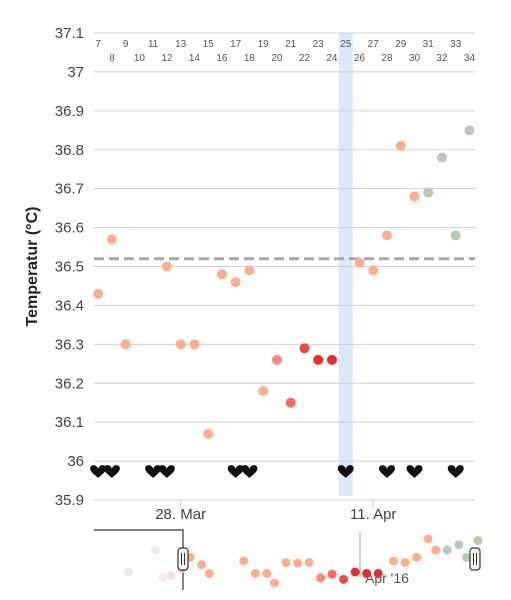 The image size is (511, 600). What do you see at coordinates (69, 422) in the screenshot?
I see `y-tick-label: 36.1` at bounding box center [69, 422].